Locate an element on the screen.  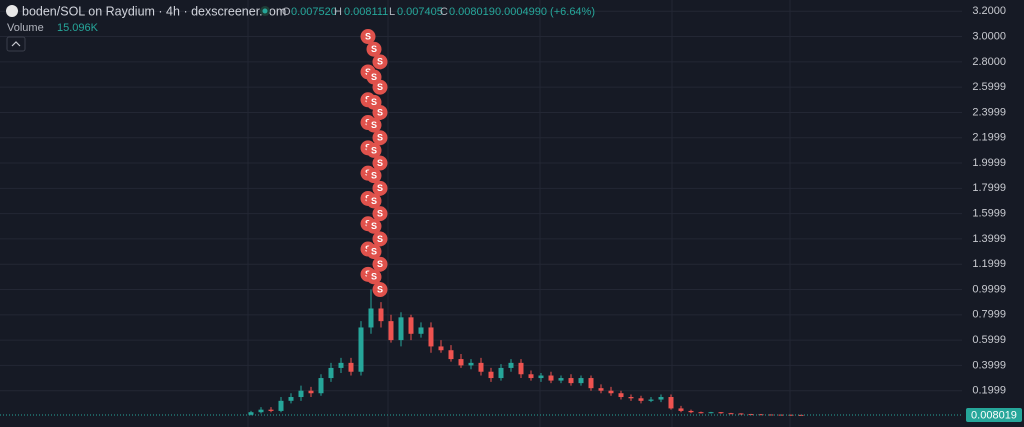
y-tick-label: 0.3999 is located at coordinates (989, 365).